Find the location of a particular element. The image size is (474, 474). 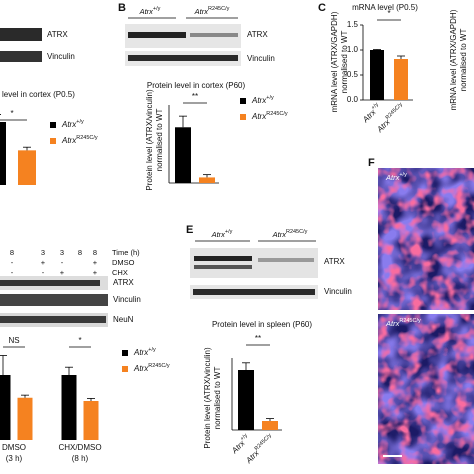

y-tick-label: 1.0 is located at coordinates (353, 49).